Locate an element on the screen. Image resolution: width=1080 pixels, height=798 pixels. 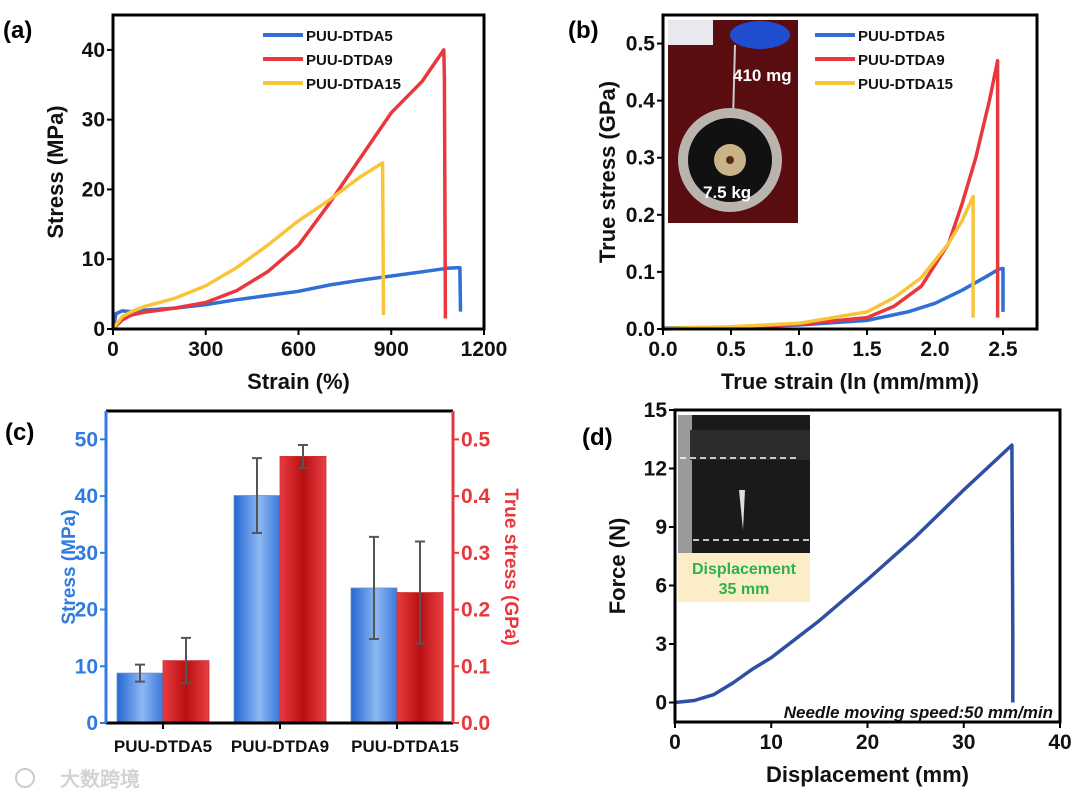
panel-label: (a) is located at coordinates (17, 30).